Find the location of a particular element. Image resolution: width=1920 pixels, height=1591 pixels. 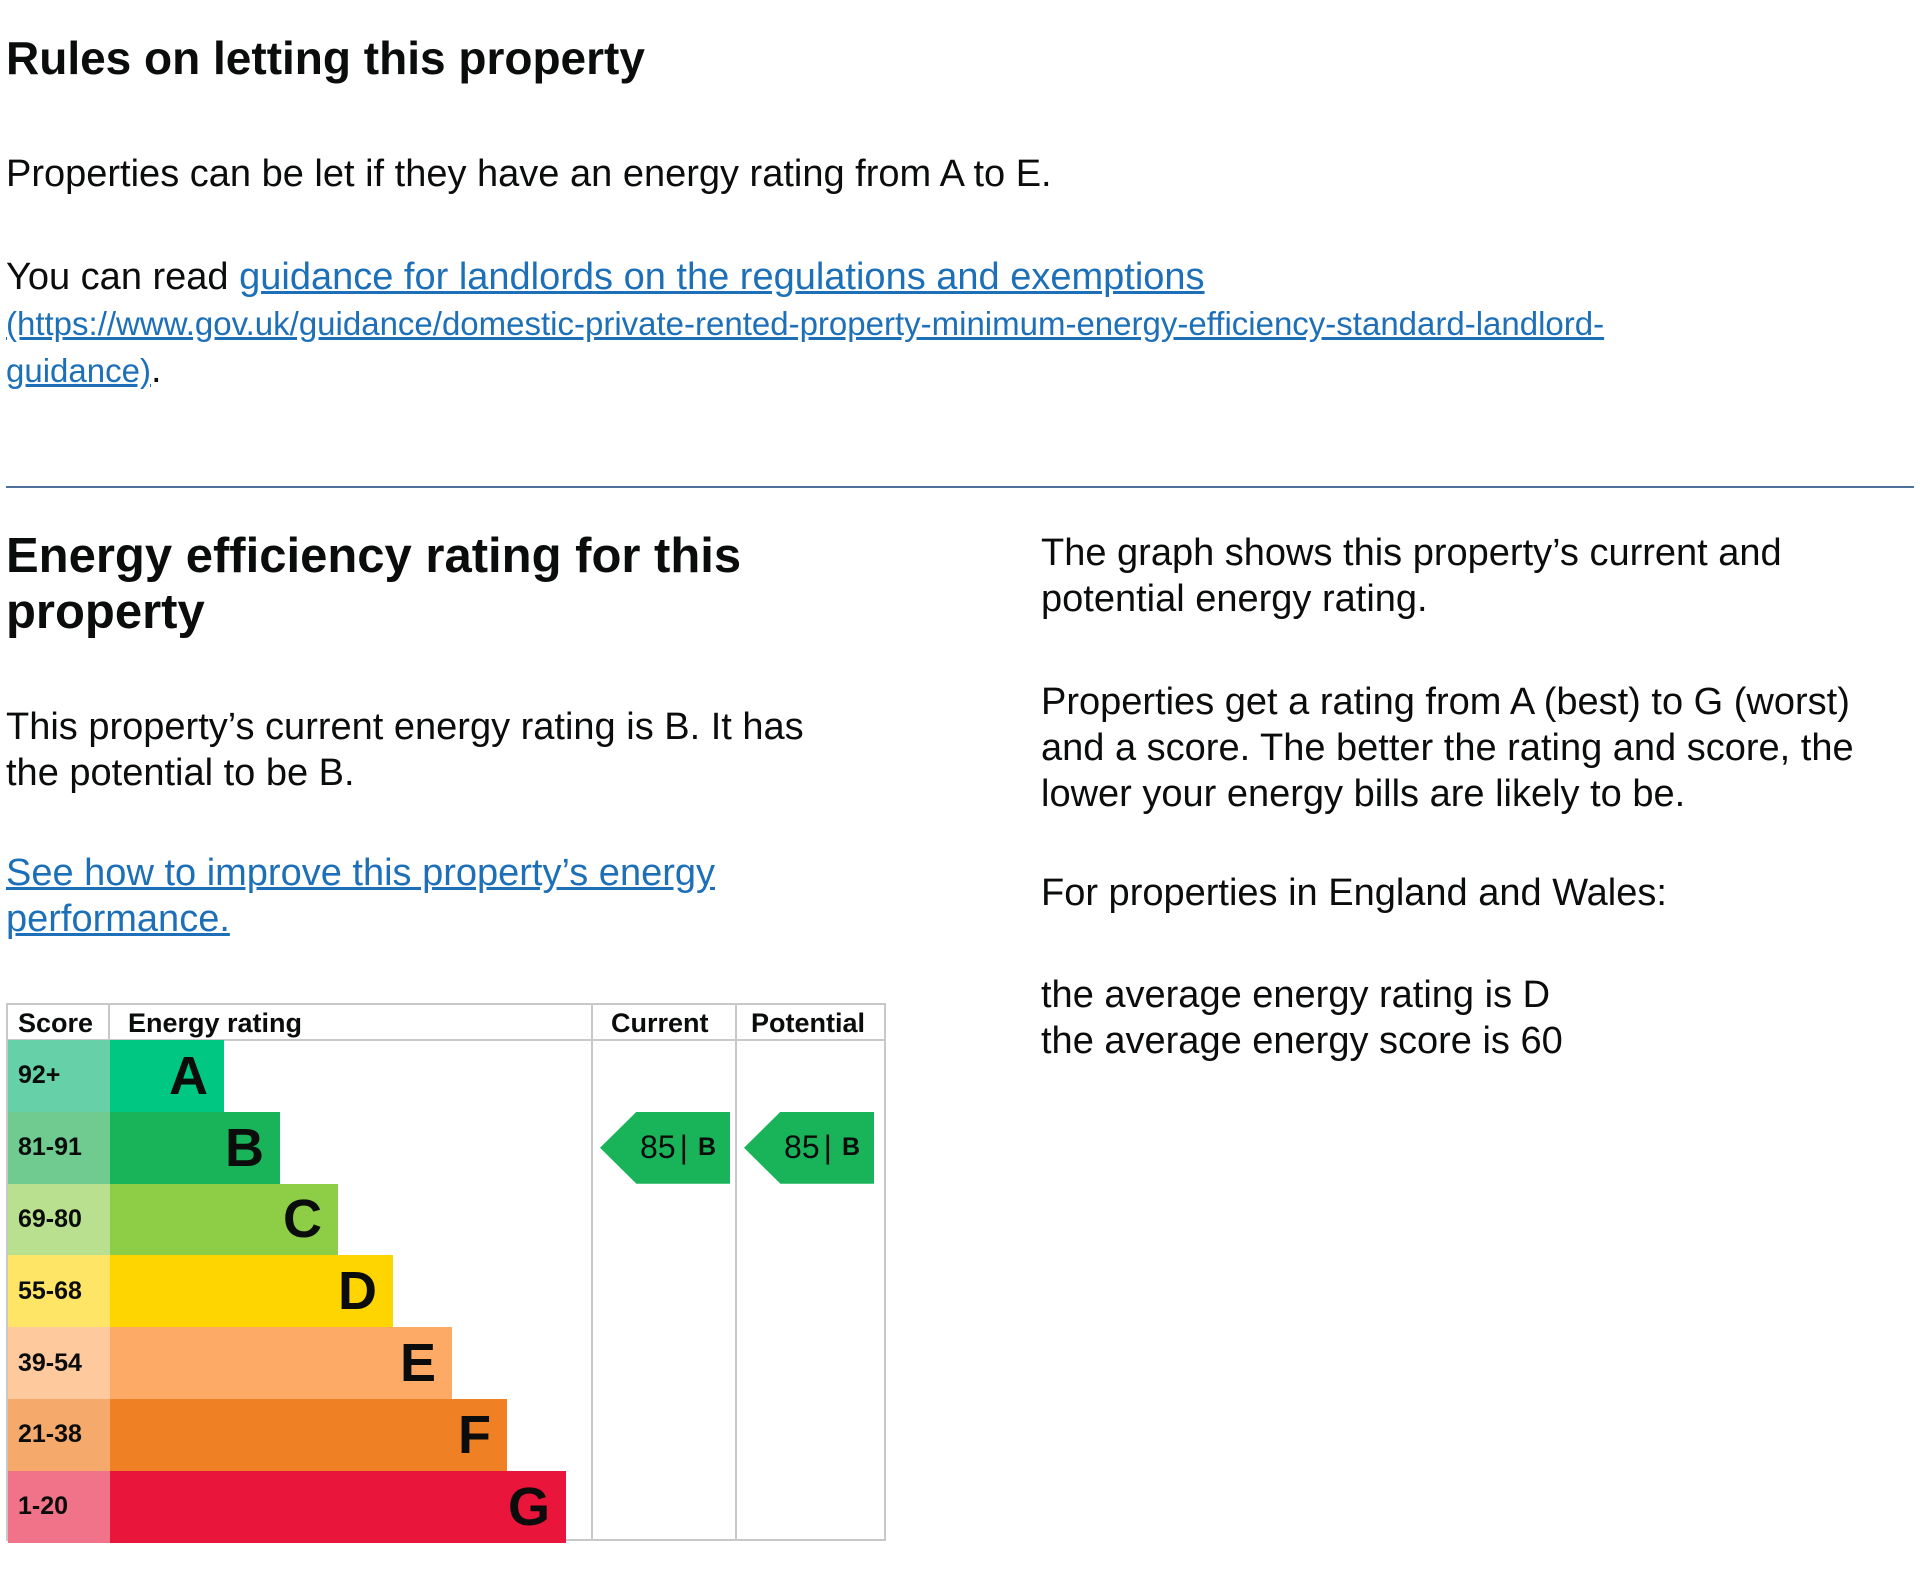

rating-letter: D is located at coordinates (357, 1291).